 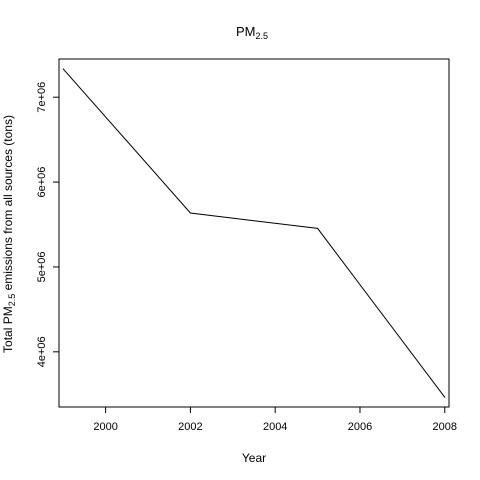 I want to click on y-tick-label: 4e+06, so click(x=42, y=351).